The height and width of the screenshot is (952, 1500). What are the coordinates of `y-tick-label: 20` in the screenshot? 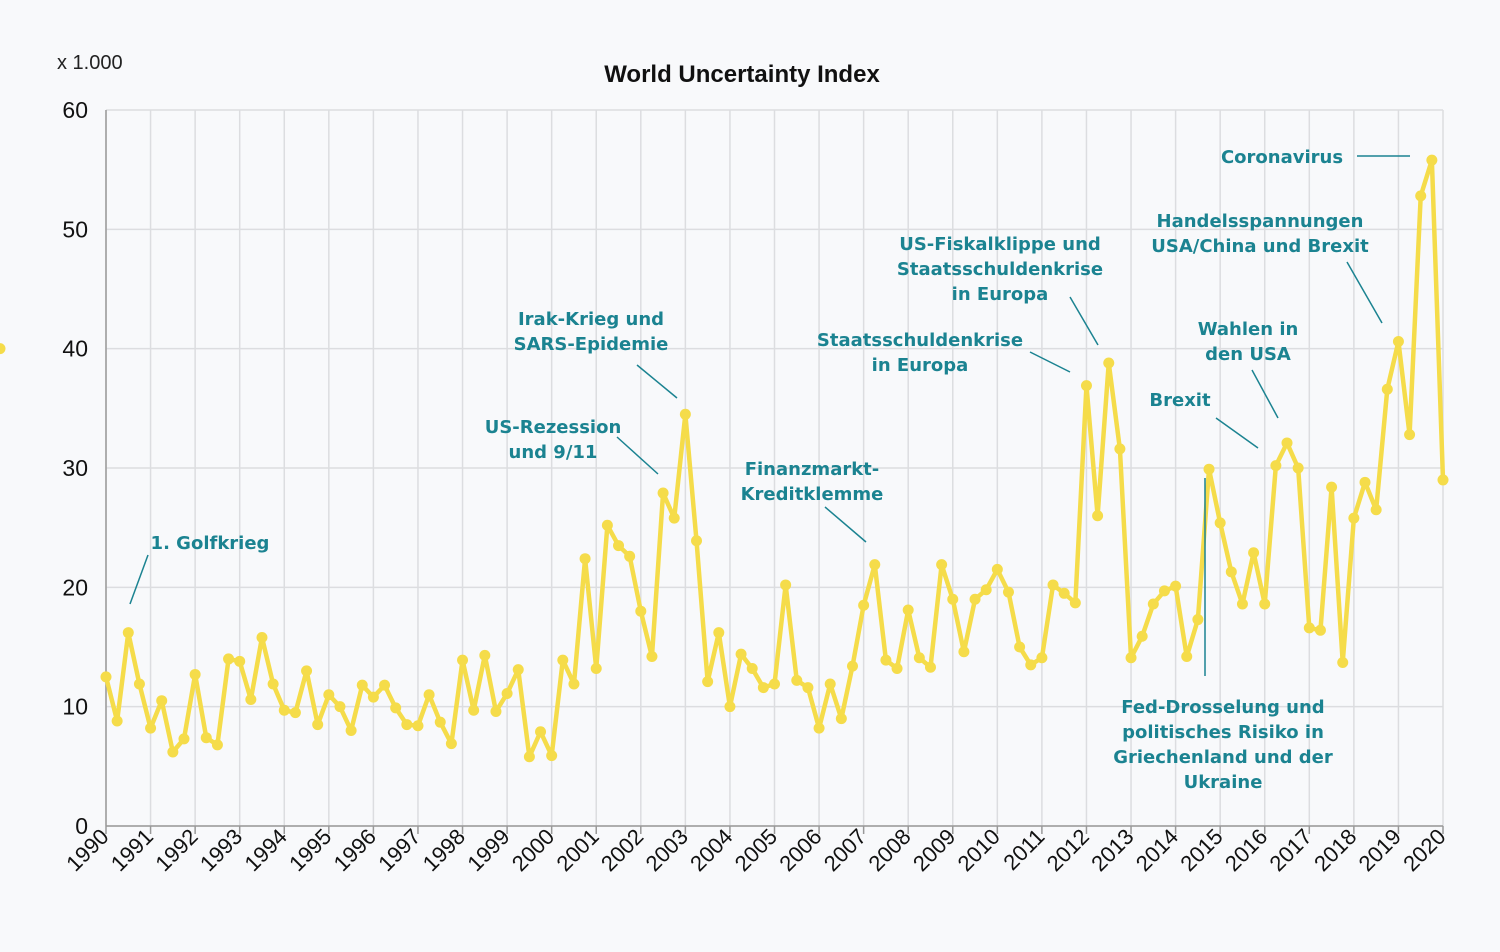 It's located at (75, 587).